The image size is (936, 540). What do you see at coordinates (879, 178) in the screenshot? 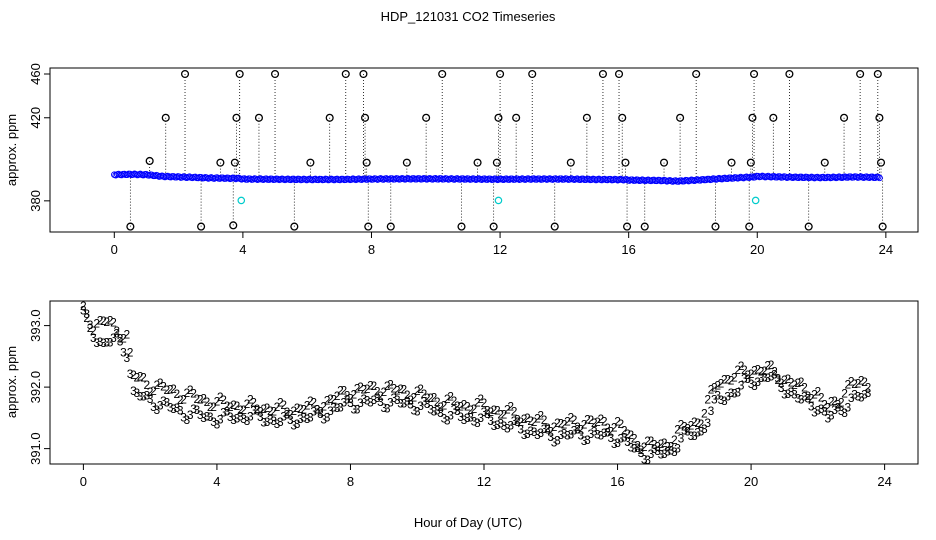
I see `top-baseline-point` at bounding box center [879, 178].